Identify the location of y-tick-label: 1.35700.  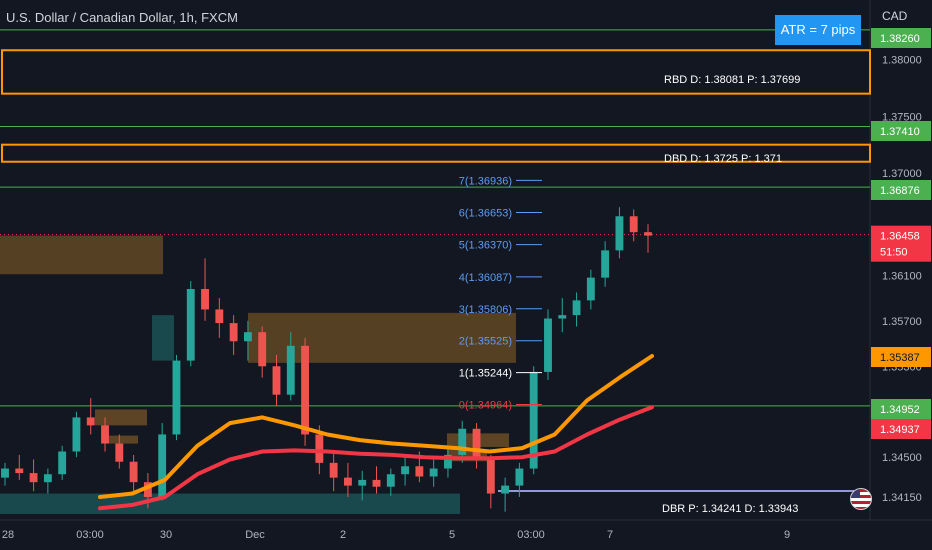
(902, 322).